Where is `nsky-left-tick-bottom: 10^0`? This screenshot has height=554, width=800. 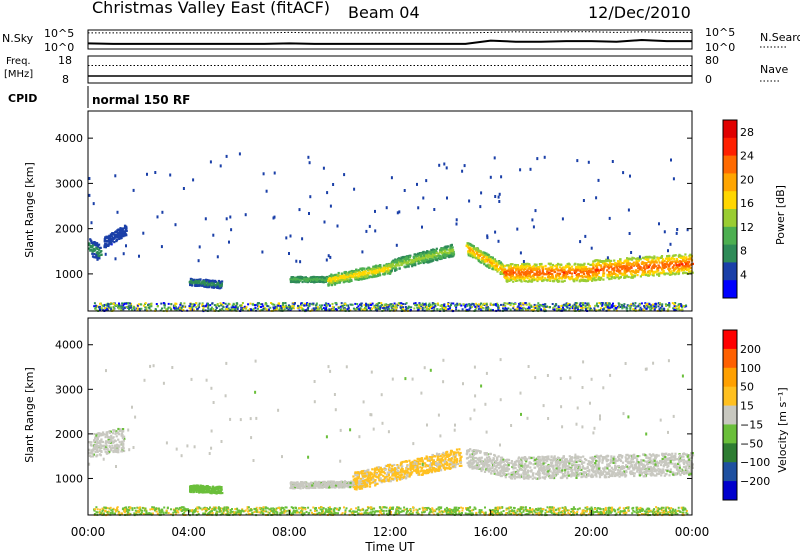 nsky-left-tick-bottom: 10^0 is located at coordinates (59, 47).